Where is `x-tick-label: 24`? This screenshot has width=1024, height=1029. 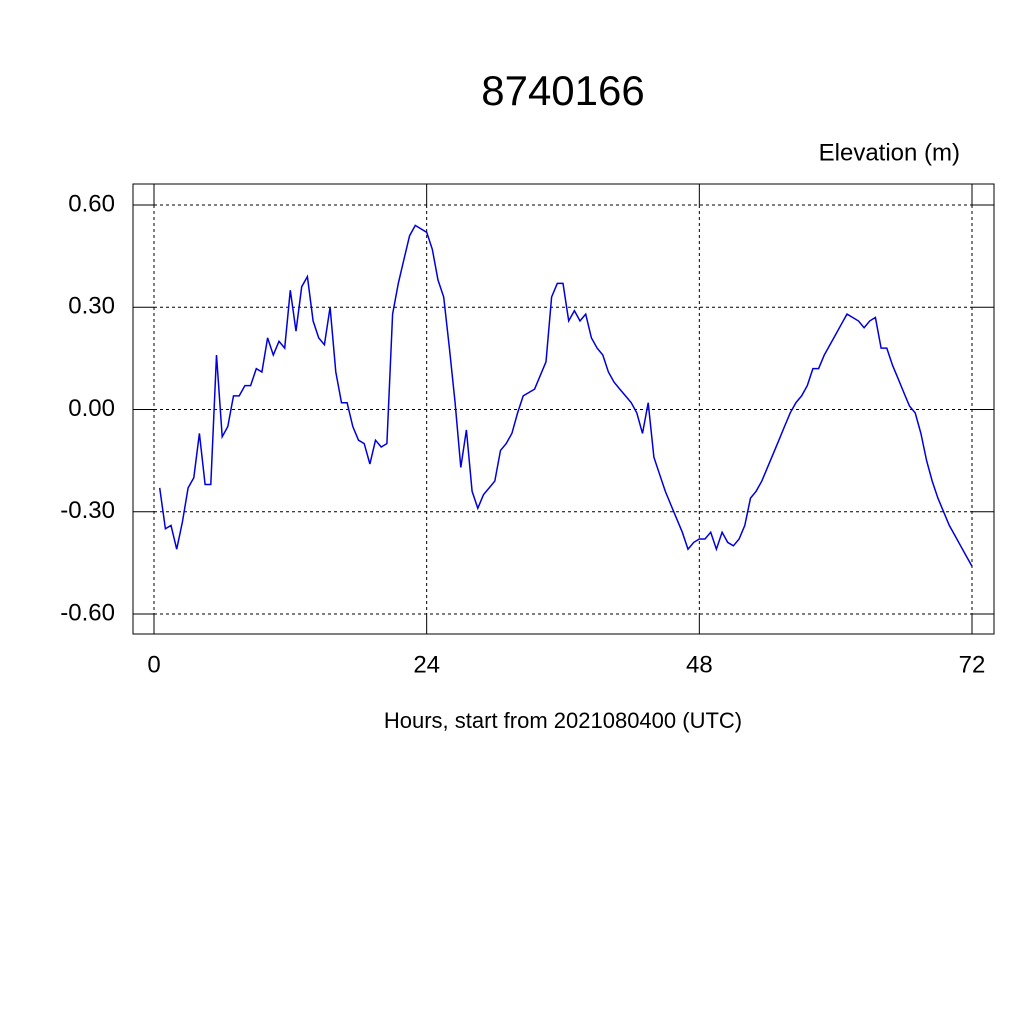 x-tick-label: 24 is located at coordinates (426, 664).